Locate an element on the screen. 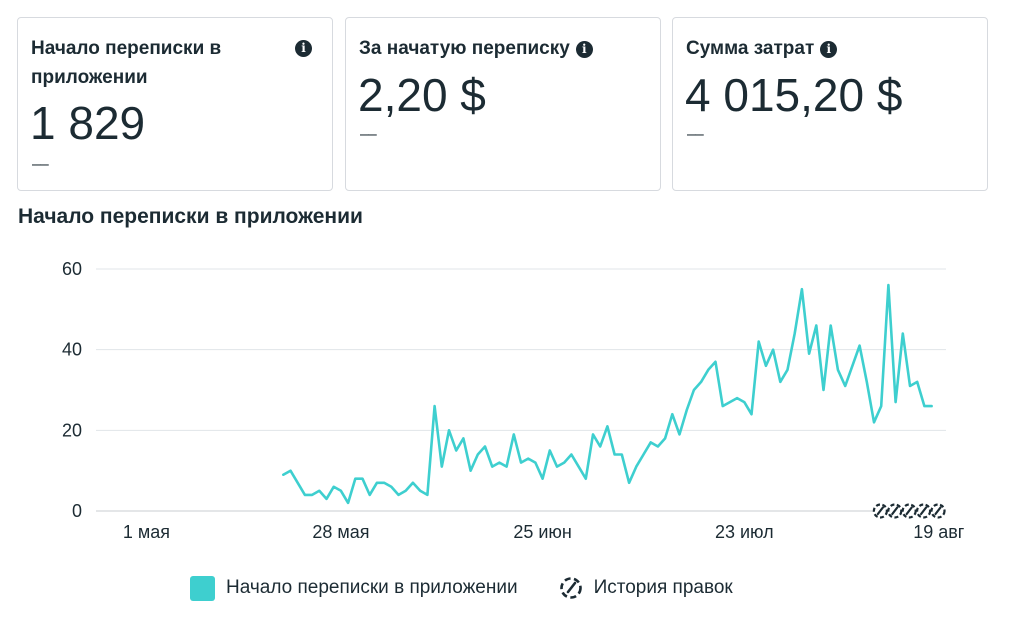 Image resolution: width=1016 pixels, height=632 pixels. edit-history-icon is located at coordinates (571, 588).